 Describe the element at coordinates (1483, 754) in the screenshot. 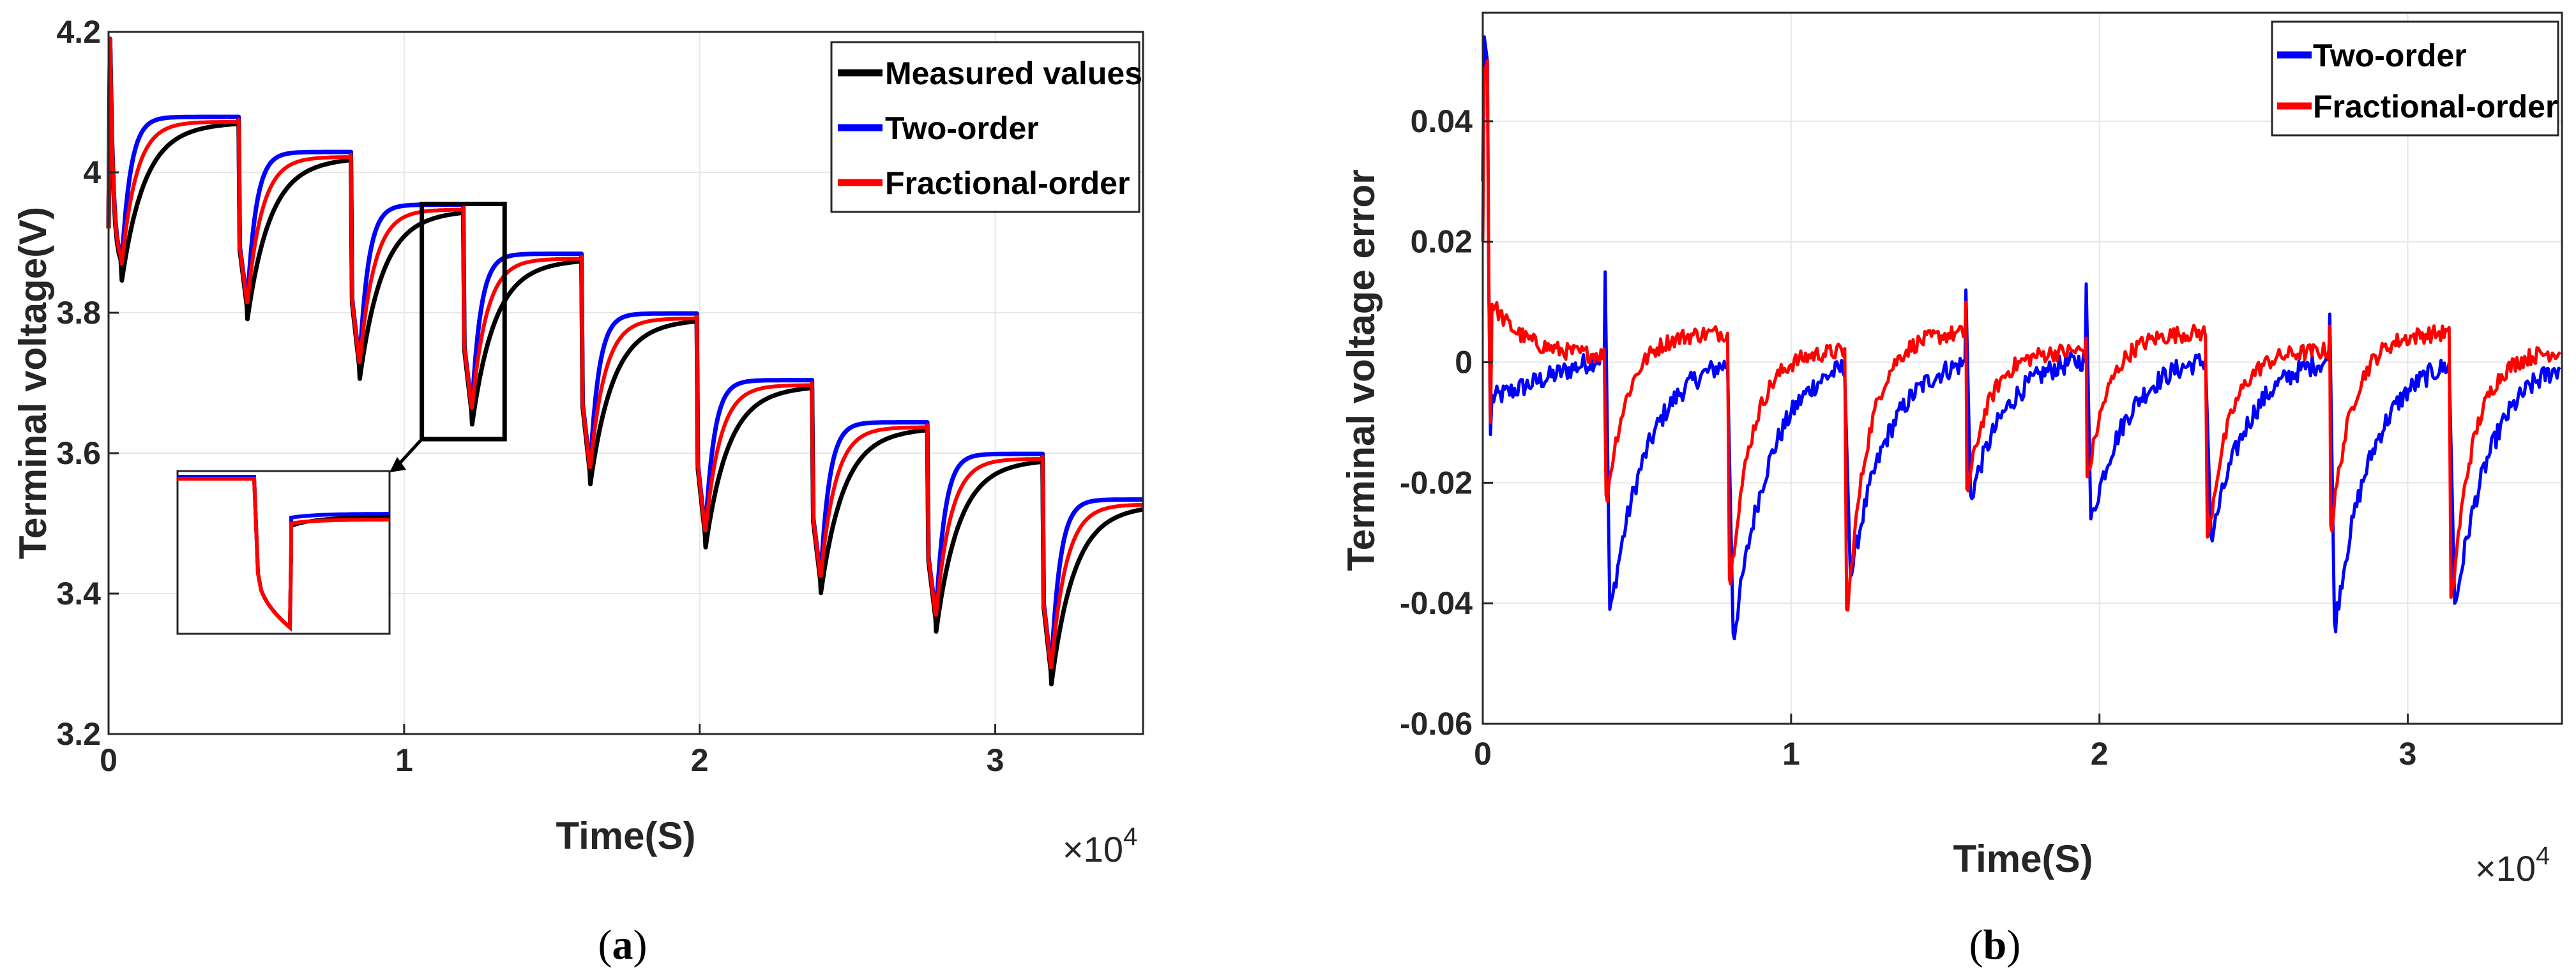

I see `panel-b-x-tick-label: 0` at that location.